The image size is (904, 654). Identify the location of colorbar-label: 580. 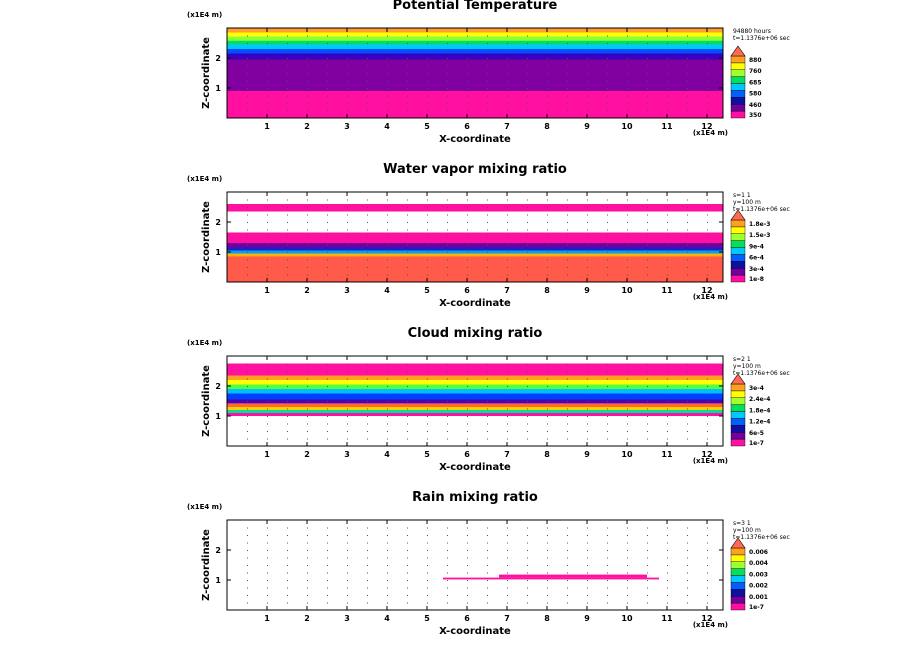
(755, 94).